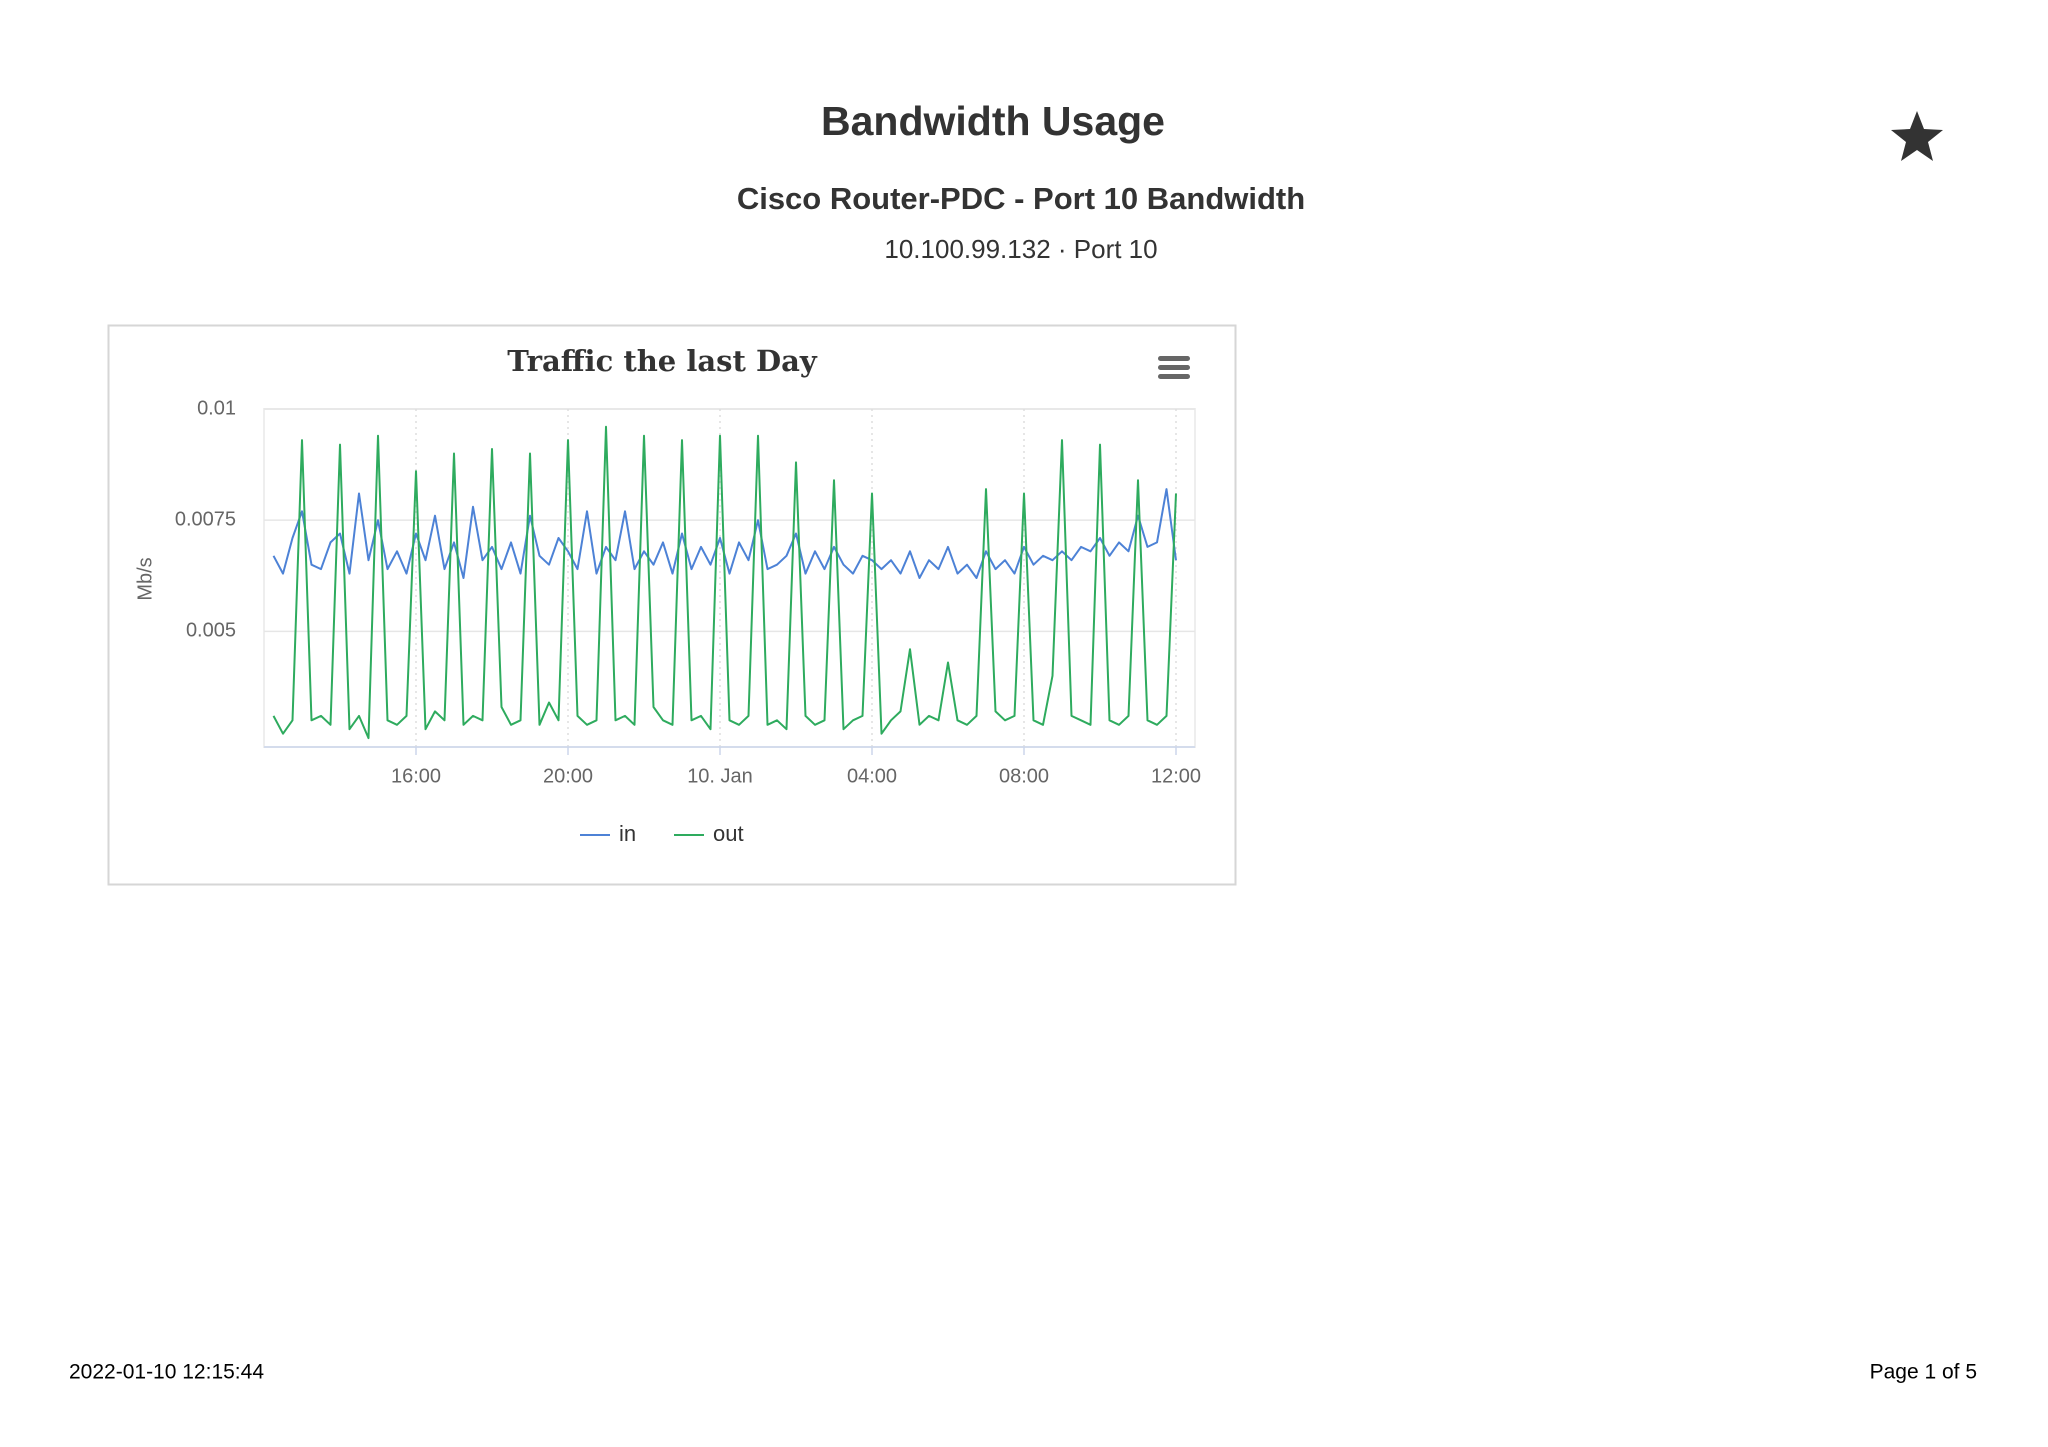  I want to click on y-tick-label: 0.005, so click(211, 631).